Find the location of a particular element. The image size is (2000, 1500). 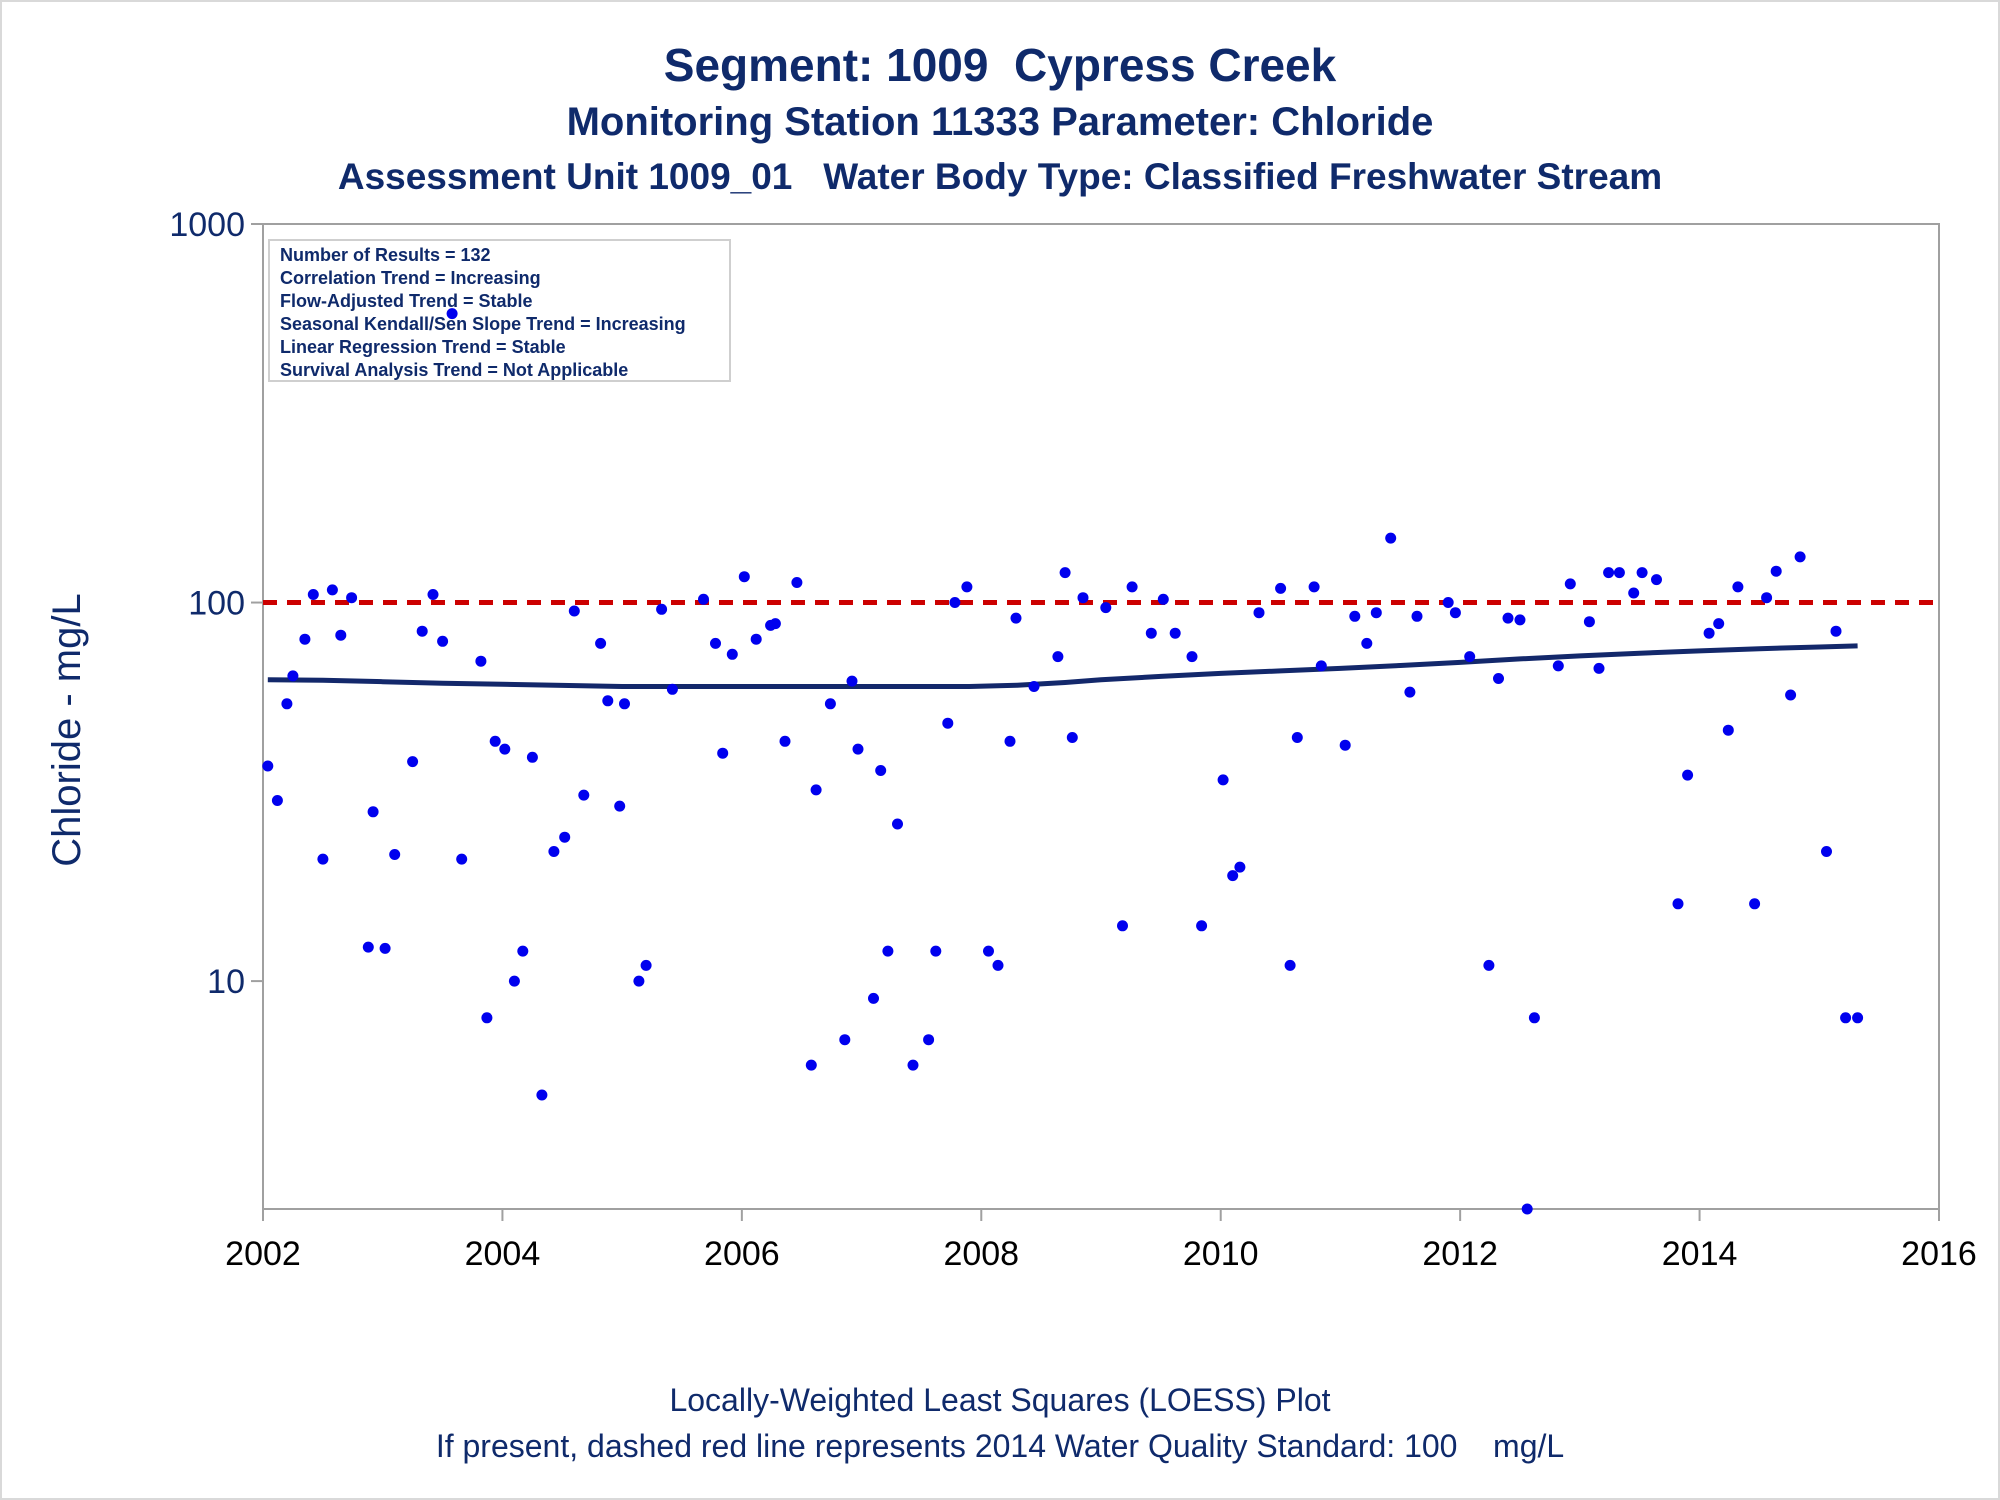

x-tick-label-2010: 2010 is located at coordinates (1221, 1254).